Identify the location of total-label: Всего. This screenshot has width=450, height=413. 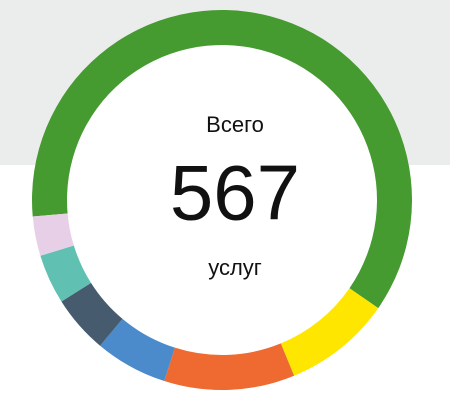
(235, 124).